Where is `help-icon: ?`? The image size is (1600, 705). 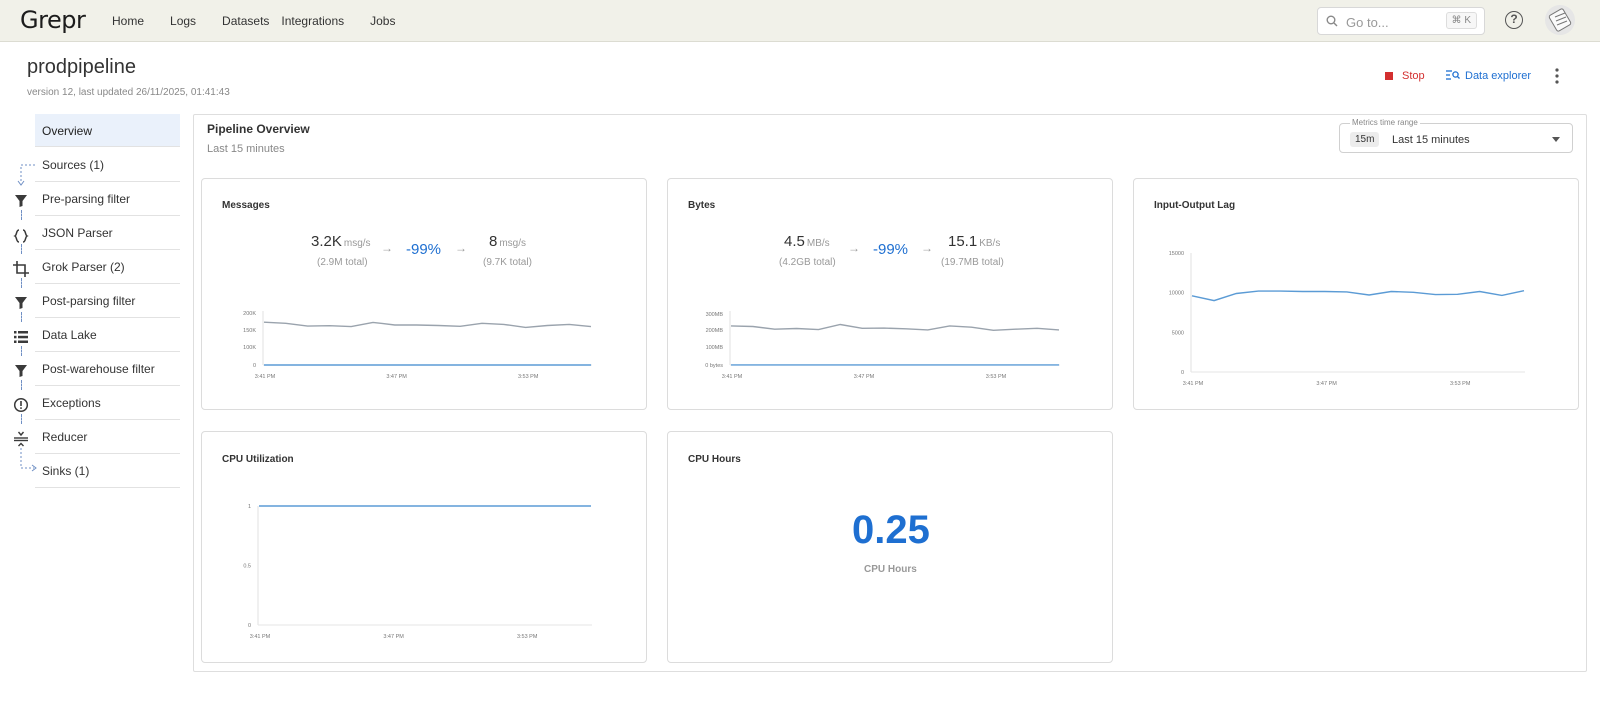 help-icon: ? is located at coordinates (1514, 20).